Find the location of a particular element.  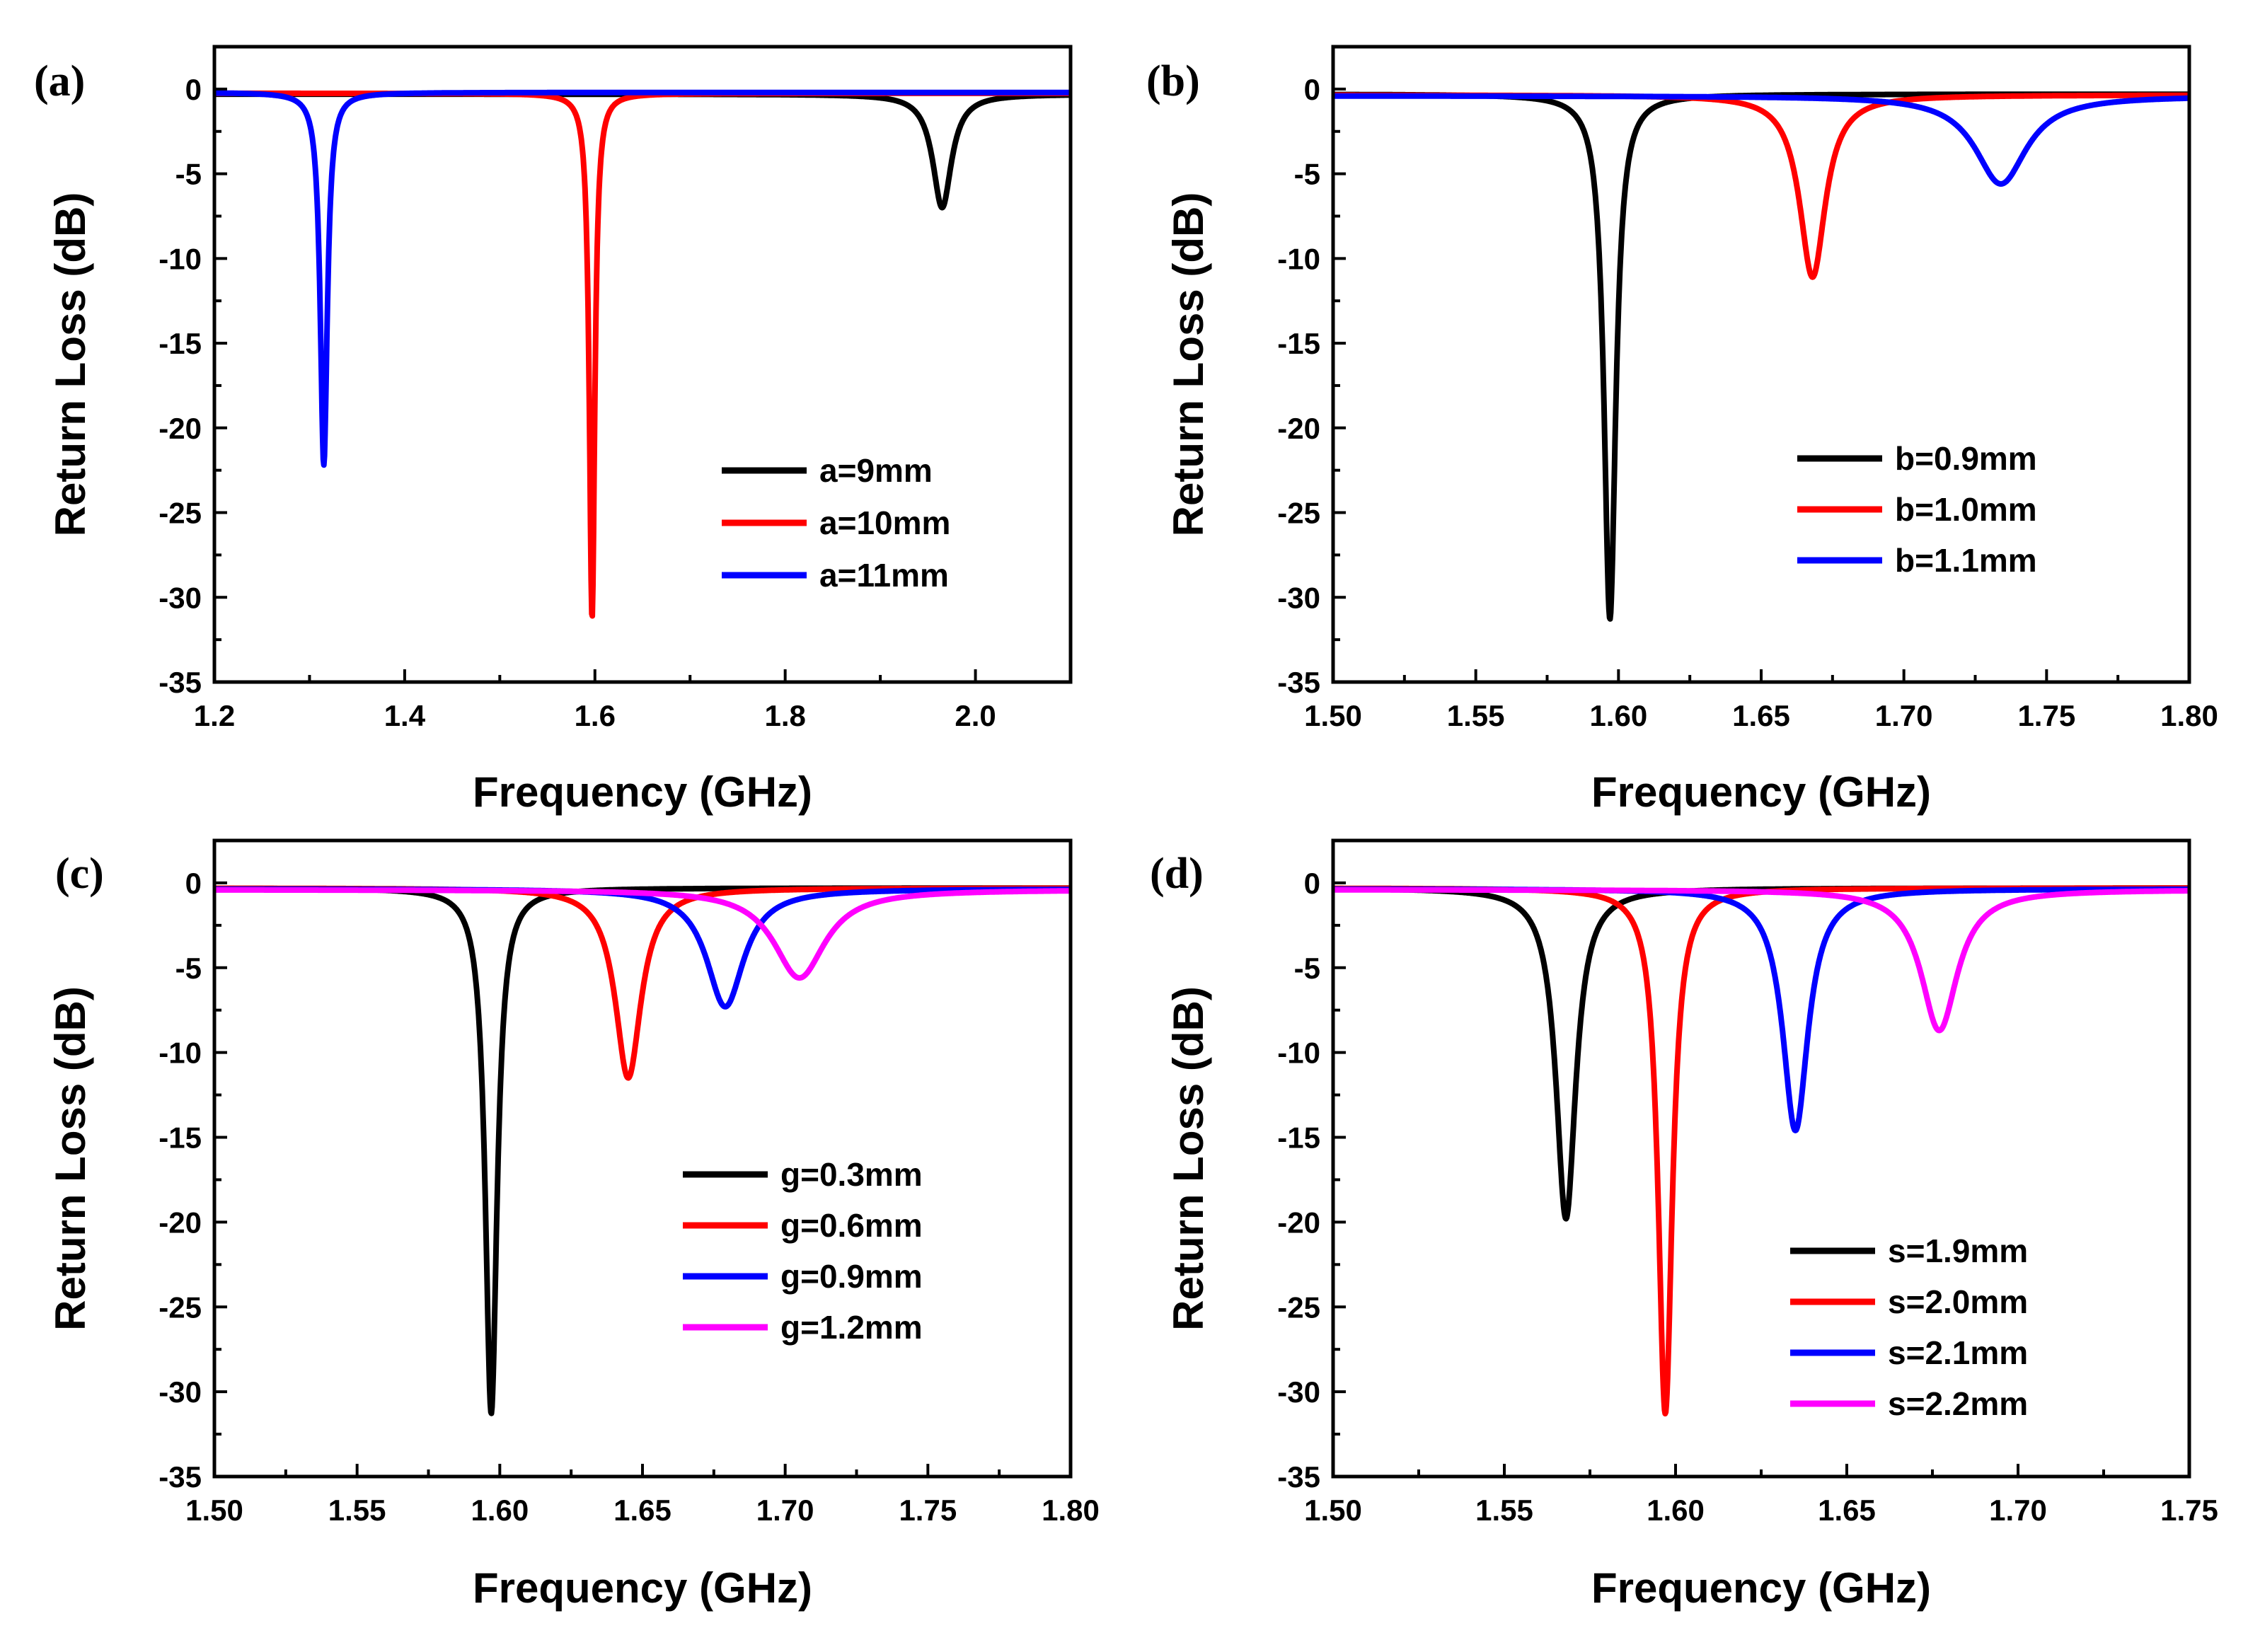

series-line-g=0.3mm is located at coordinates (642, 1150).